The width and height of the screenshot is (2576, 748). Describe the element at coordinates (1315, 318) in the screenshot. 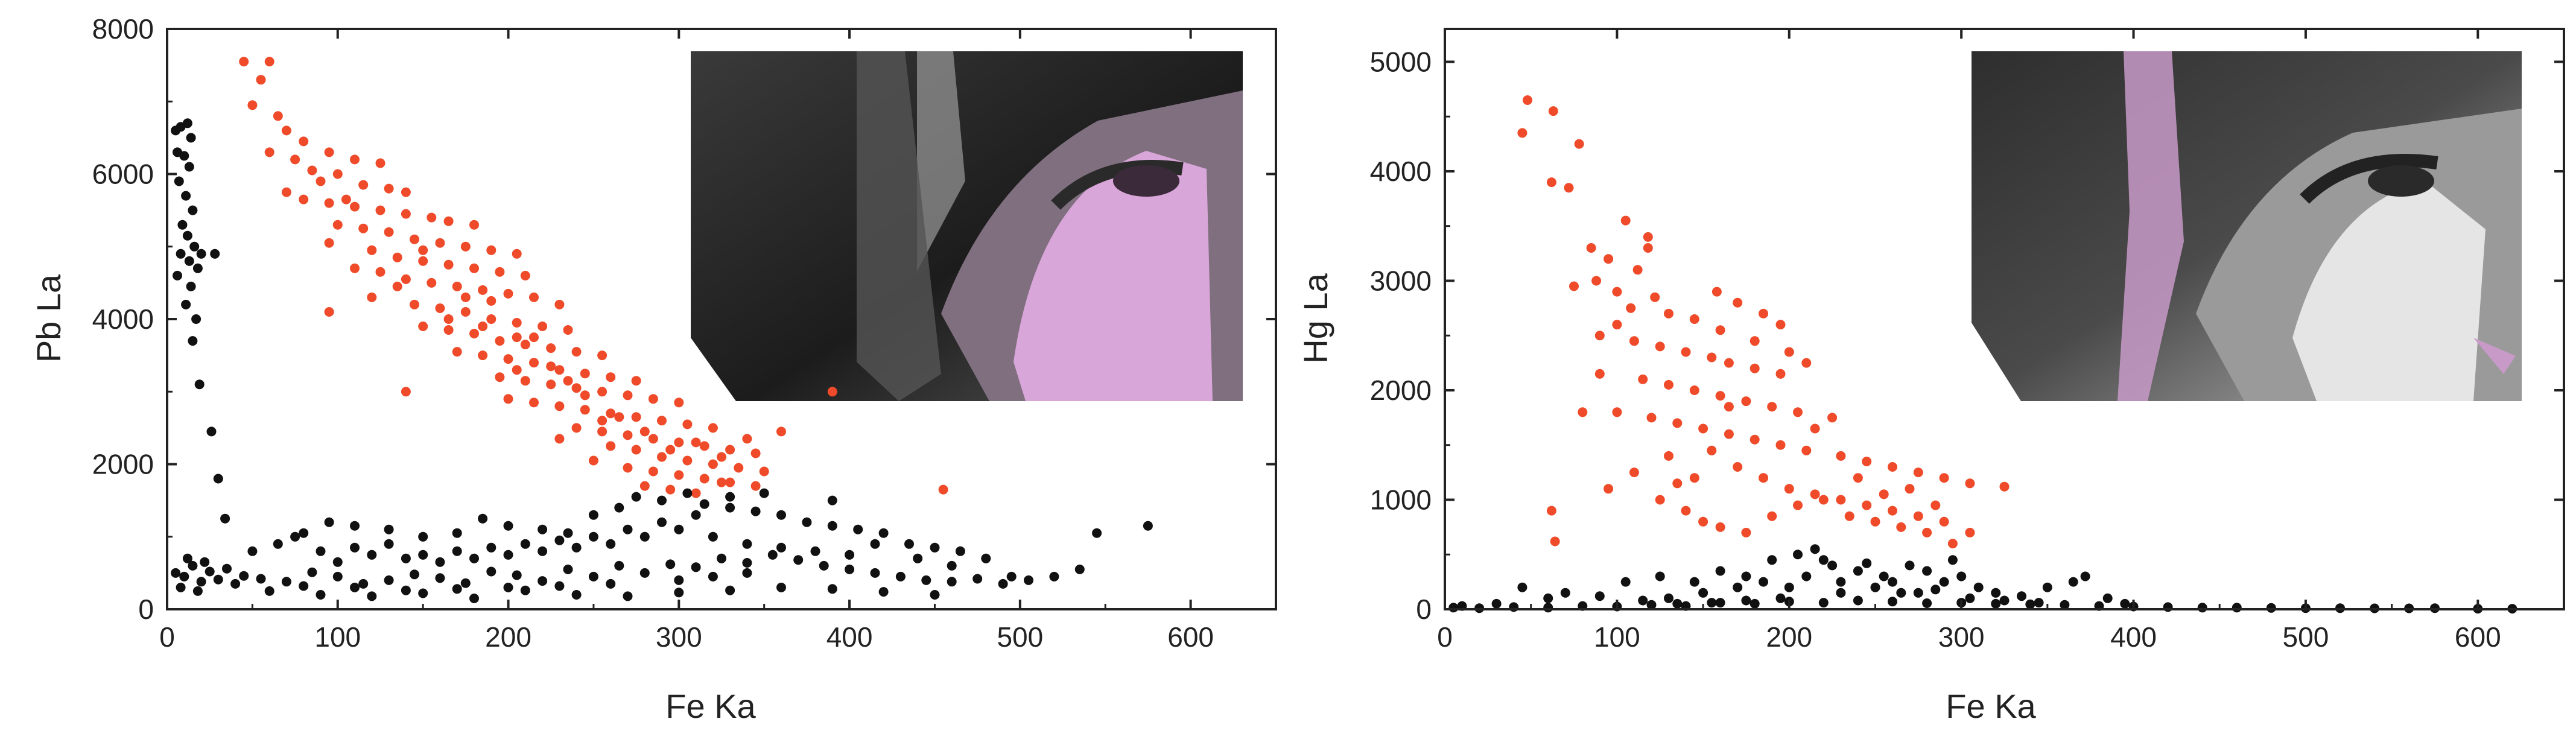

I see `y-axis-label-right: Hg La` at that location.